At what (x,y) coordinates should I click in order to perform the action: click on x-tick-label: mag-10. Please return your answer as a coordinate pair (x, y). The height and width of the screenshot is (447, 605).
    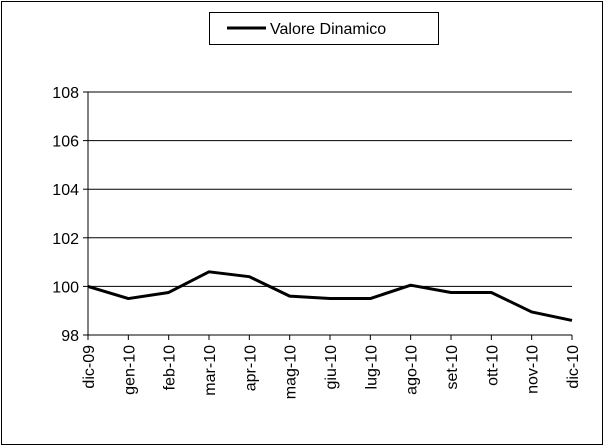
    Looking at the image, I should click on (291, 372).